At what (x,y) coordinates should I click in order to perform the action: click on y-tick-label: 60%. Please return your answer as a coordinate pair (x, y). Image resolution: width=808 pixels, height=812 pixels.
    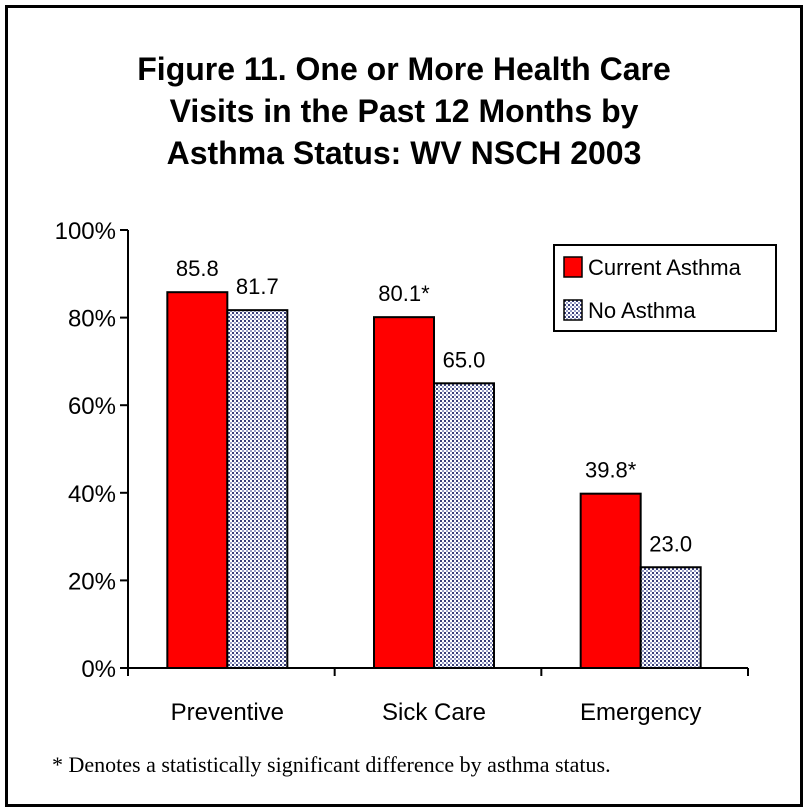
    Looking at the image, I should click on (92, 406).